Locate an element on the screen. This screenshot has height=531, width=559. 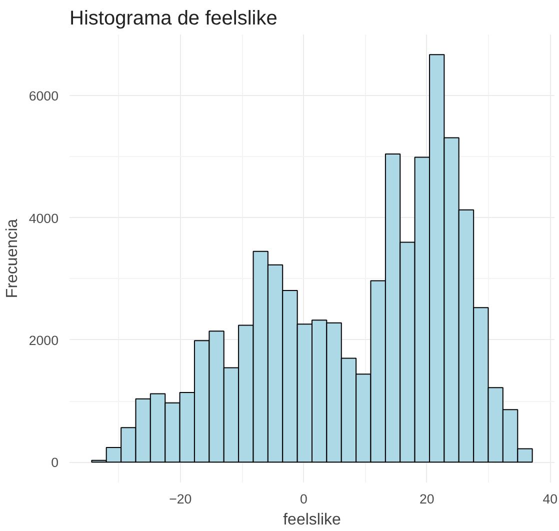
chart-title: Histograma de feelslike is located at coordinates (174, 19).